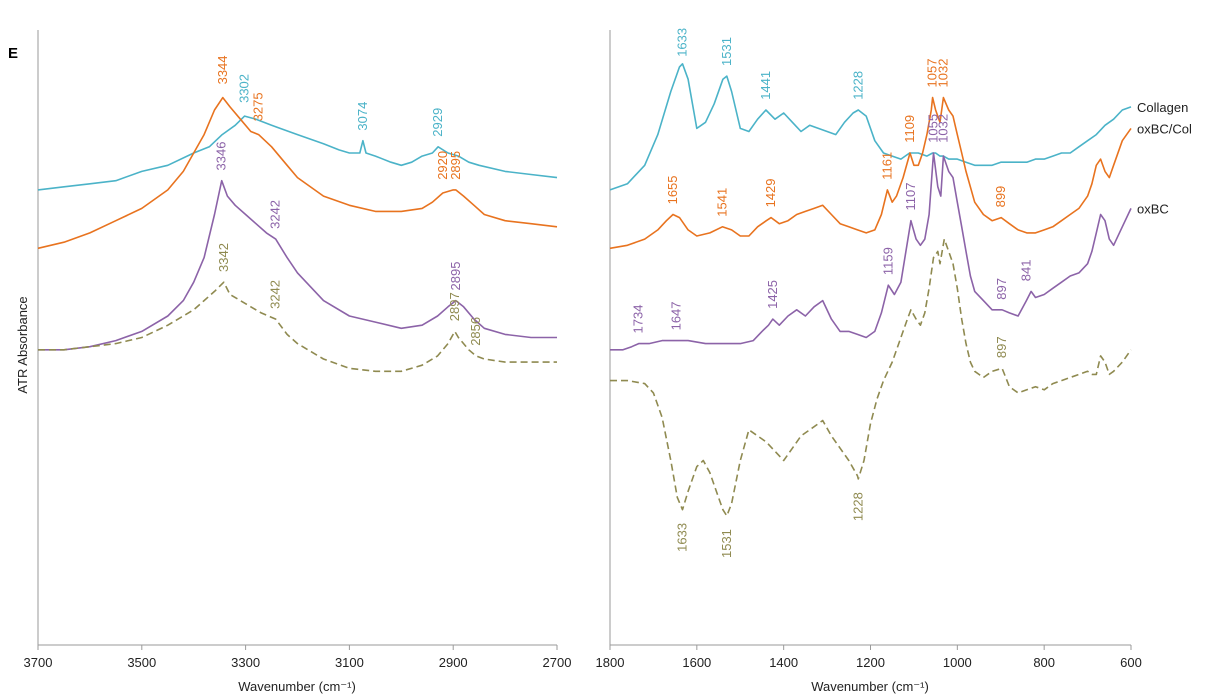  Describe the element at coordinates (13, 53) in the screenshot. I see `panel-letter: E` at that location.